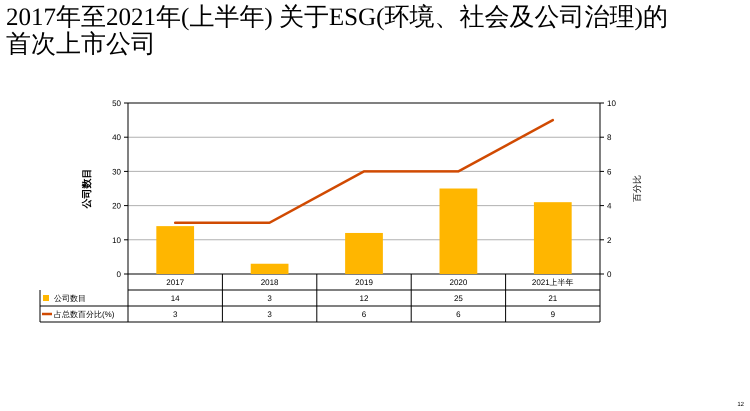 This screenshot has width=750, height=411. What do you see at coordinates (84, 314) in the screenshot?
I see `legend-label: 占总数百分比(%)` at bounding box center [84, 314].